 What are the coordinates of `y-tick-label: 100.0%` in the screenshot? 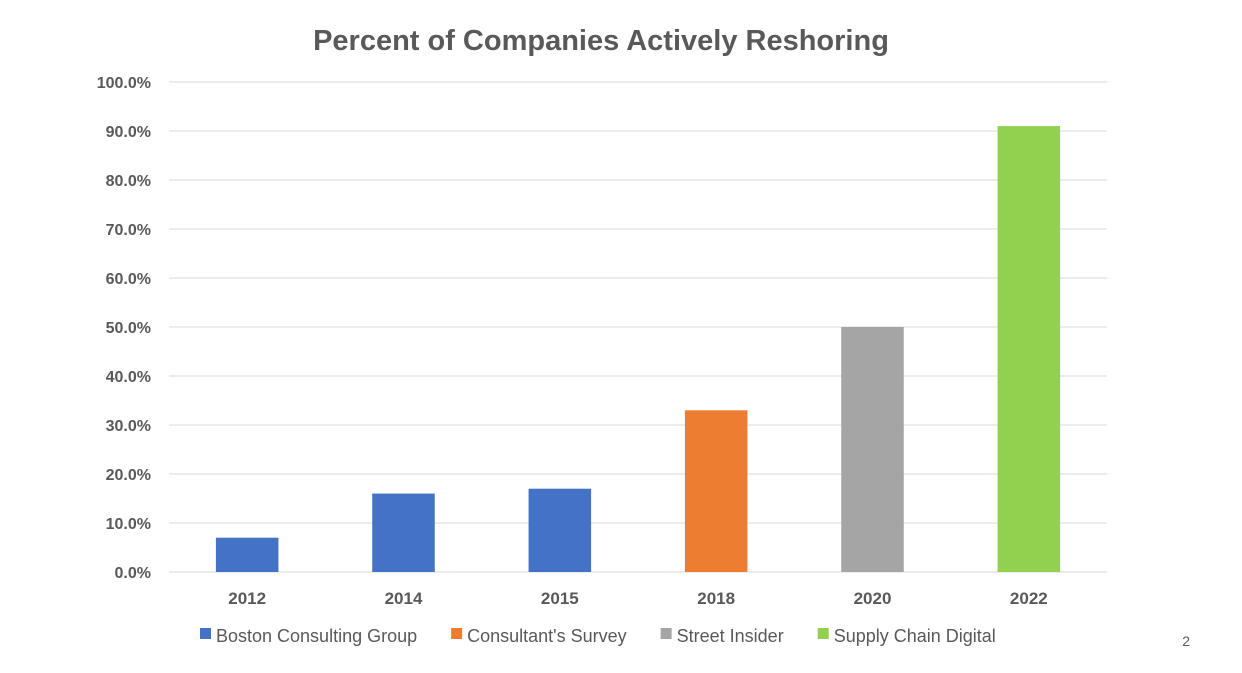 It's located at (124, 83).